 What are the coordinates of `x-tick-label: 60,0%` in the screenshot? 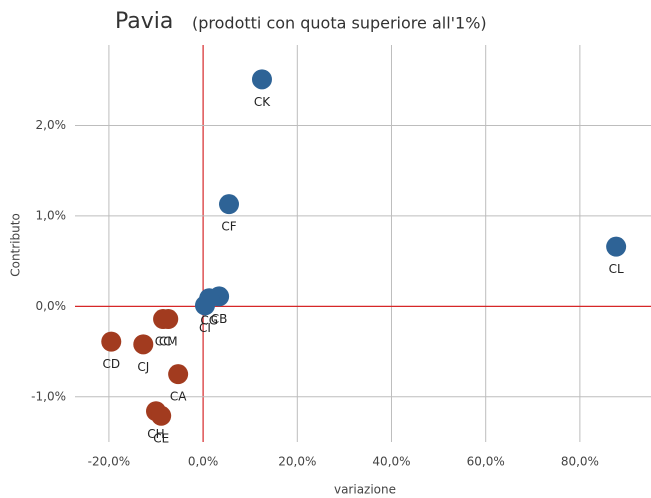 It's located at (486, 462).